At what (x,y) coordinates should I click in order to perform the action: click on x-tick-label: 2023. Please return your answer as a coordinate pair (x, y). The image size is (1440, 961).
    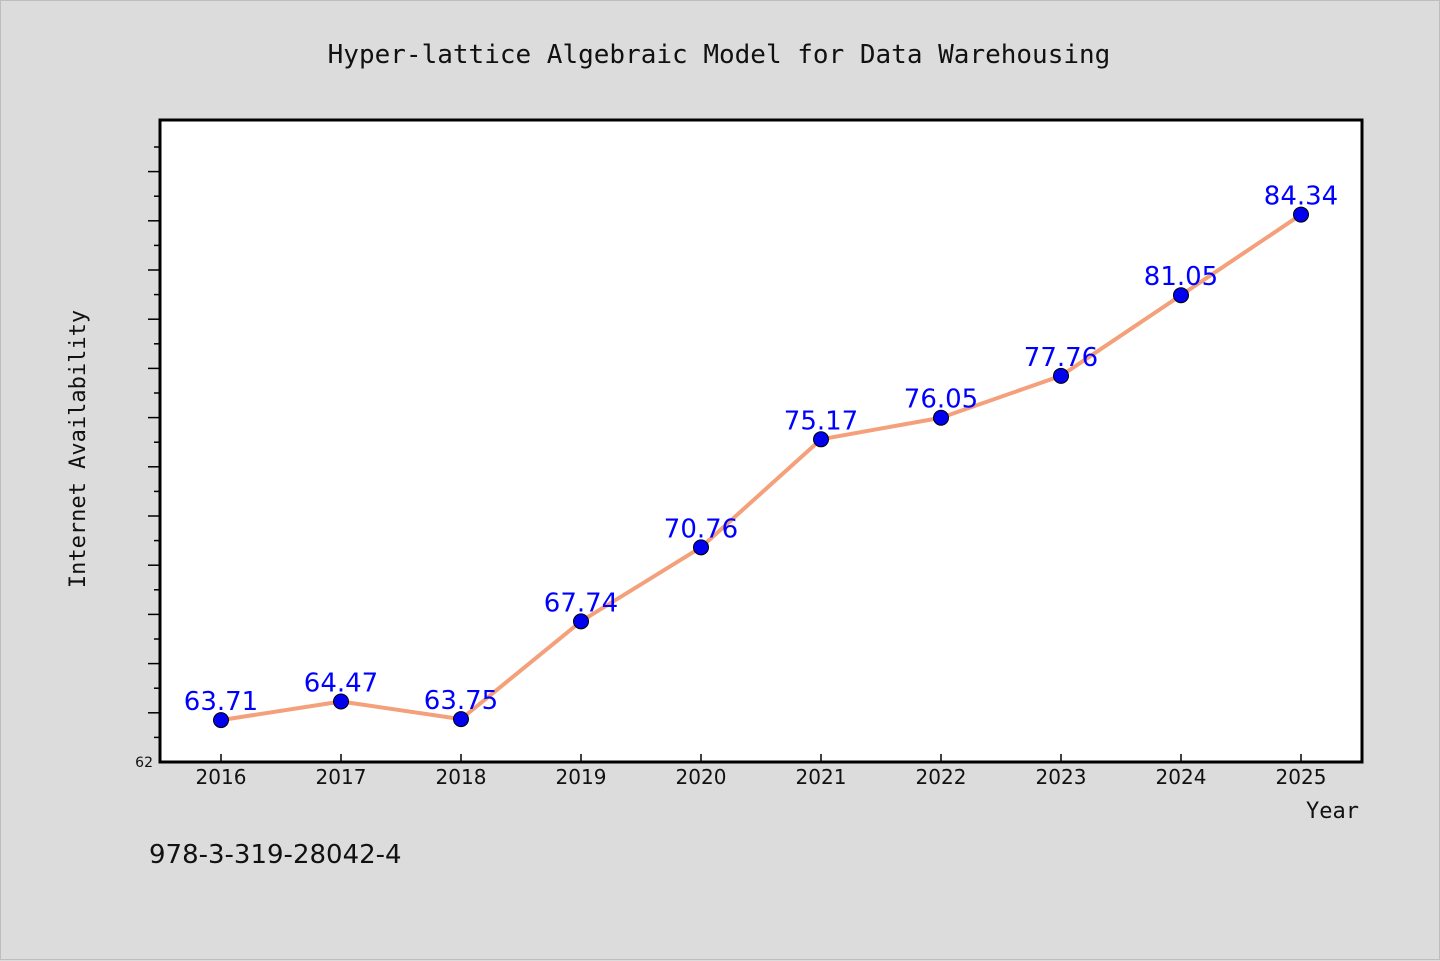
    Looking at the image, I should click on (1061, 777).